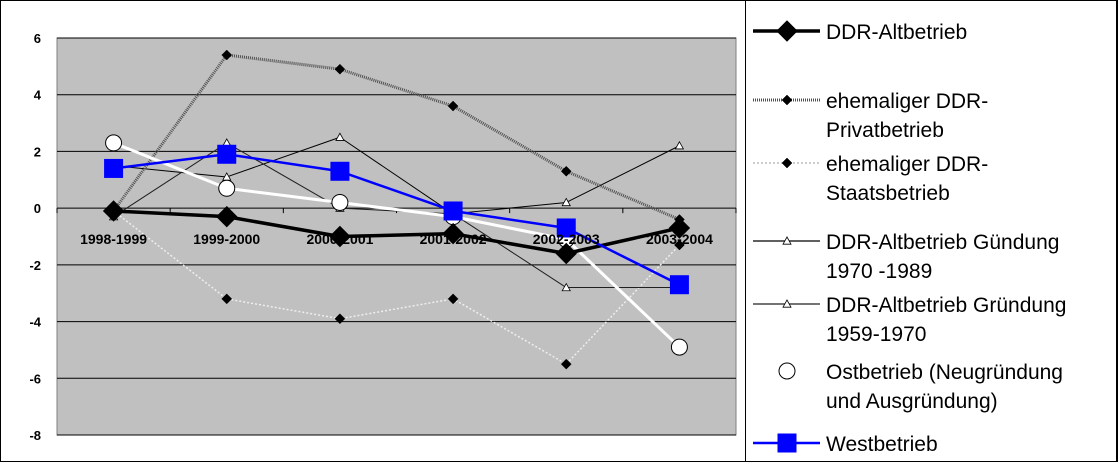 The width and height of the screenshot is (1118, 467). Describe the element at coordinates (909, 320) in the screenshot. I see `legend-entry: DDR-Altbetrieb Gründung 1959-1970` at that location.